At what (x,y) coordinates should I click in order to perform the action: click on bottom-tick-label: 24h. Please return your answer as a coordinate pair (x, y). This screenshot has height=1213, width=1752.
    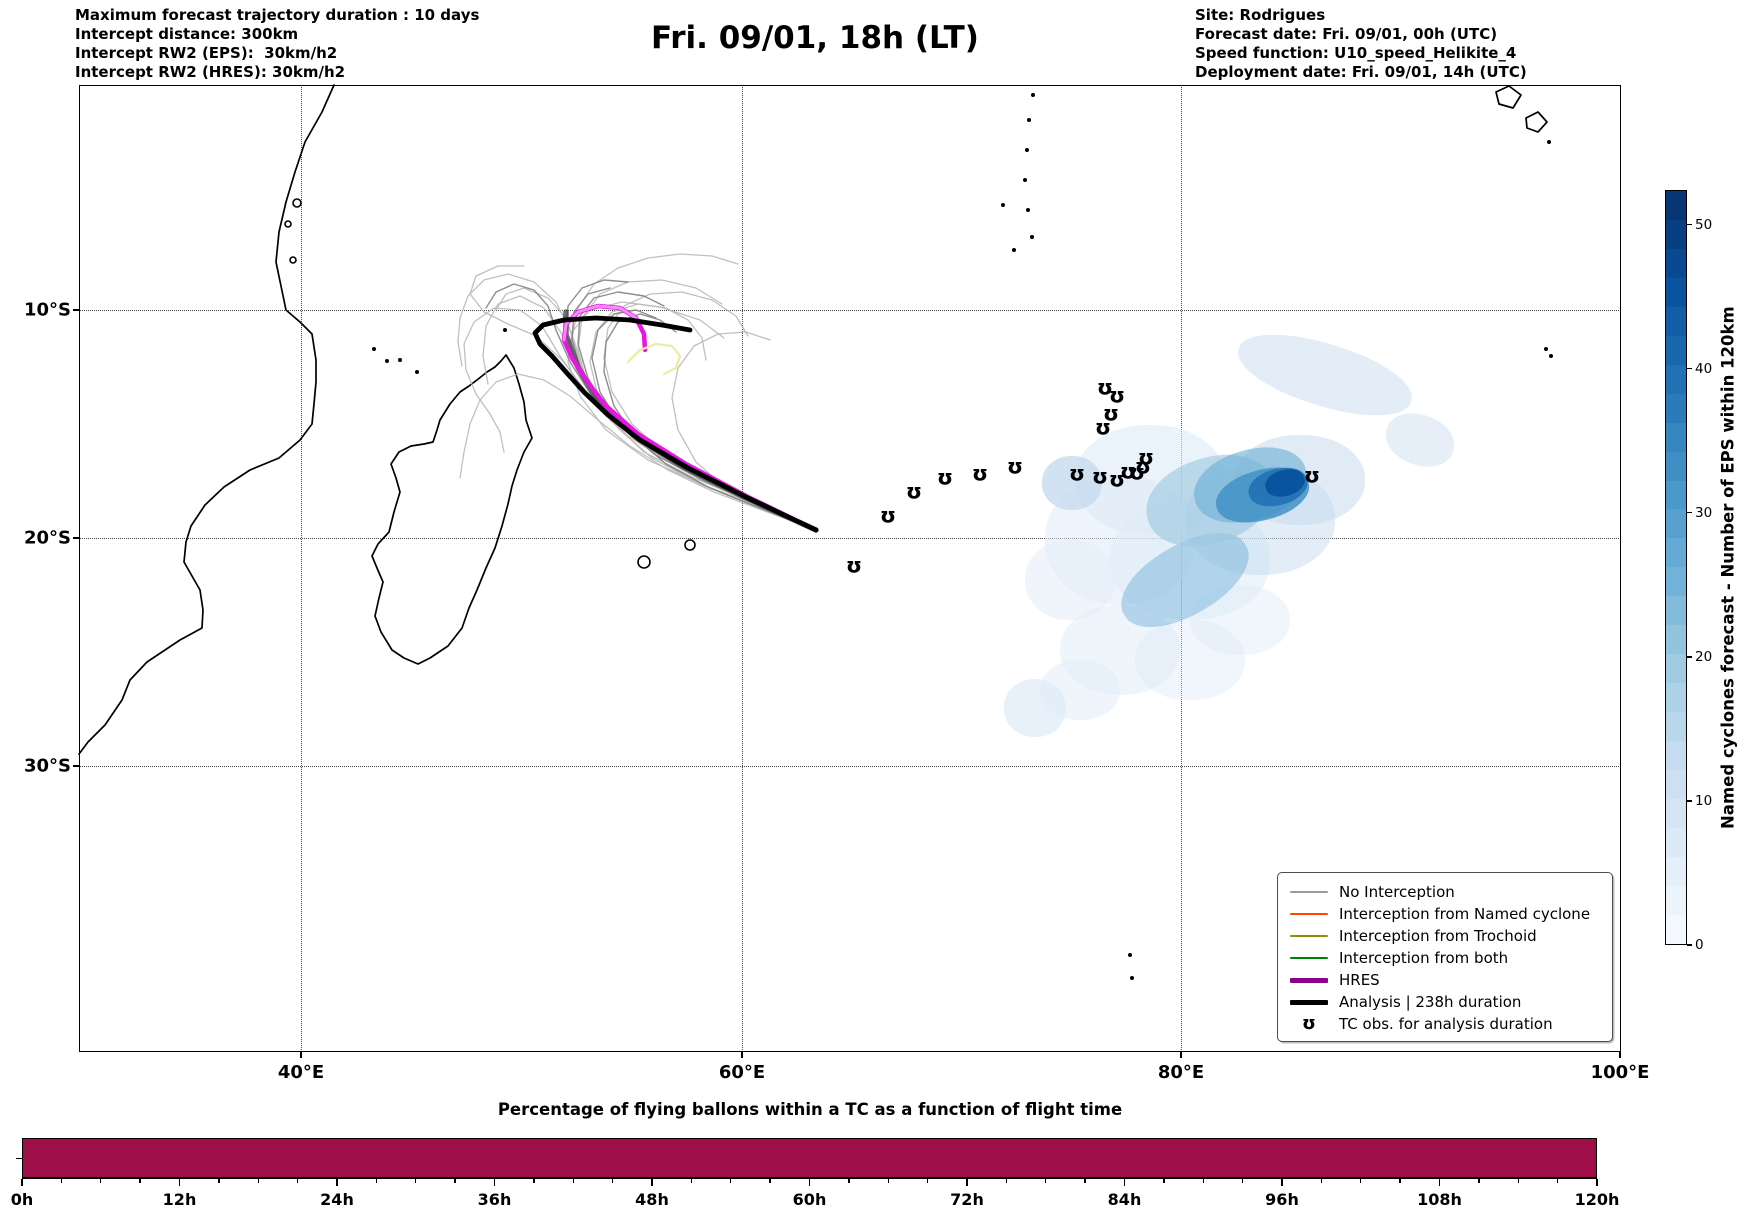
    Looking at the image, I should click on (337, 1199).